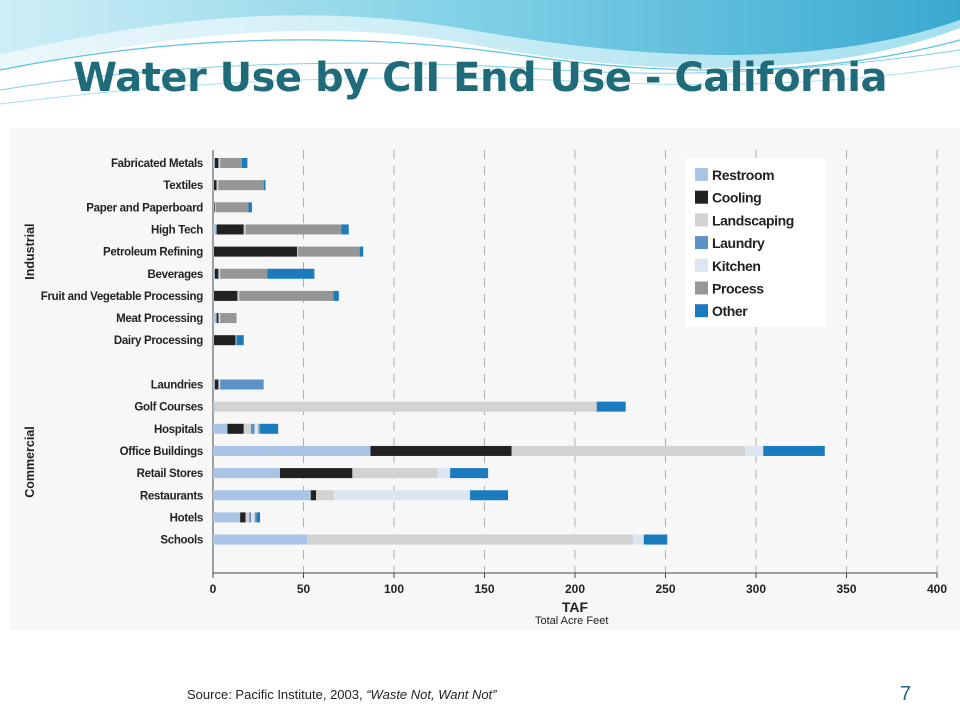  What do you see at coordinates (701, 220) in the screenshot?
I see `legend-swatch-landscaping` at bounding box center [701, 220].